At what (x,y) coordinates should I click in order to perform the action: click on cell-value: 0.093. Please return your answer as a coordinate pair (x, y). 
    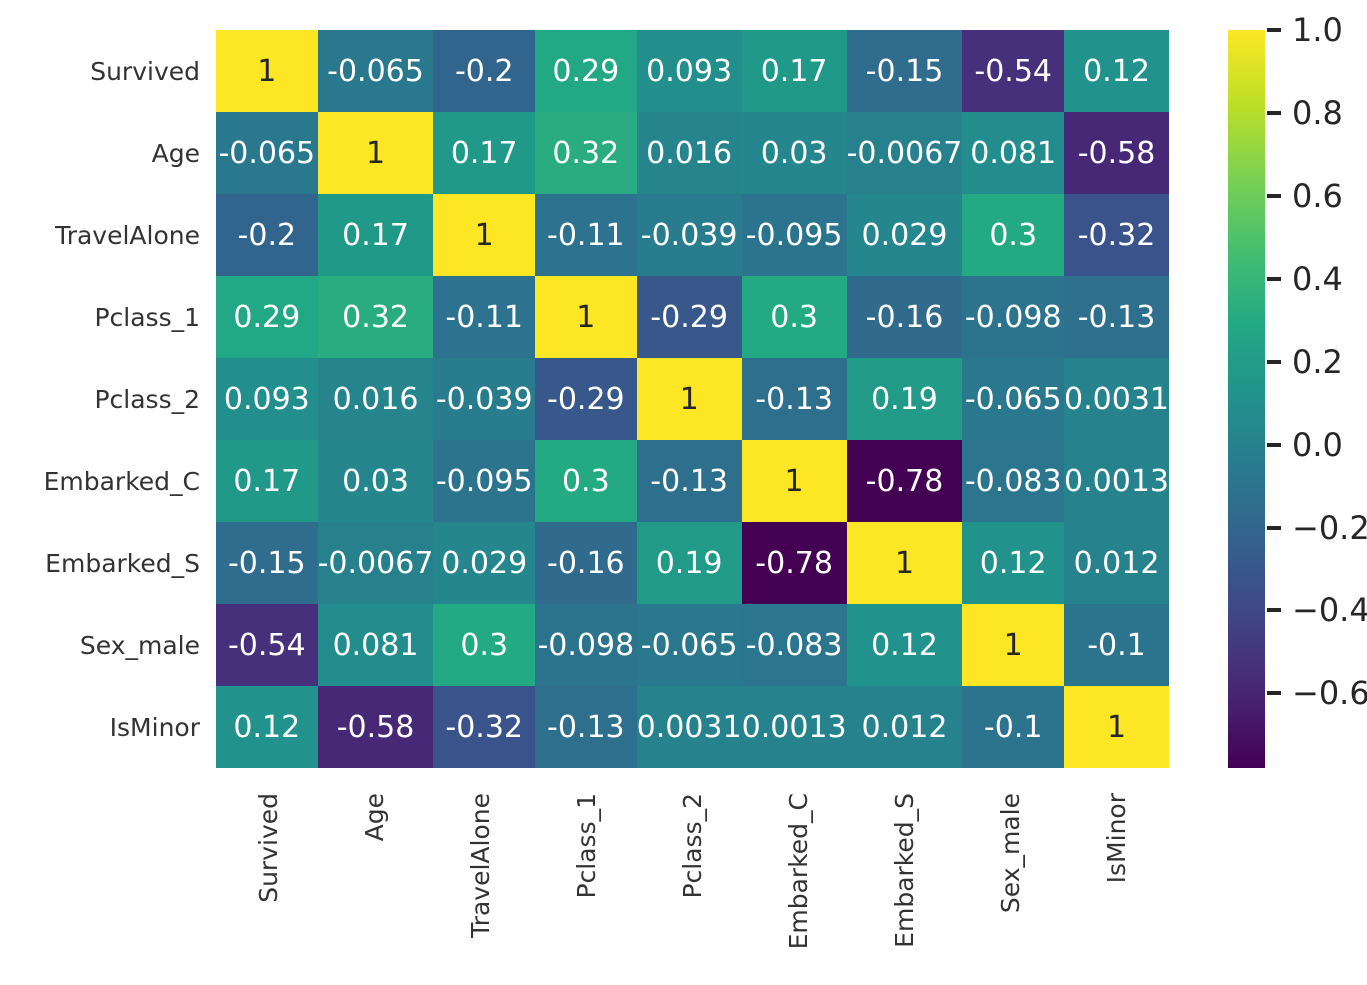
    Looking at the image, I should click on (689, 71).